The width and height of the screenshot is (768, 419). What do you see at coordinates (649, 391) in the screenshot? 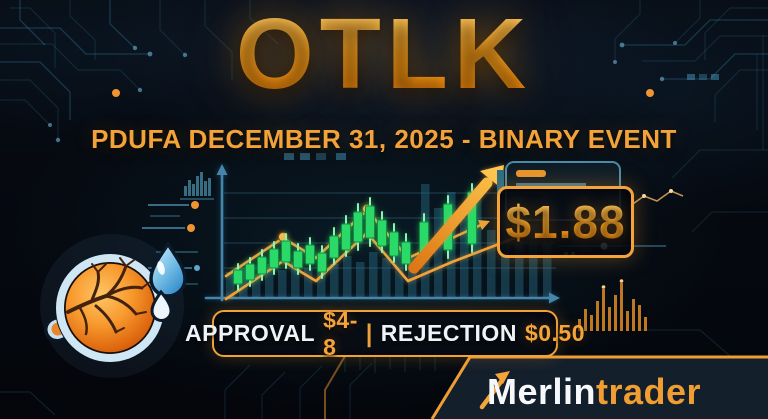
I see `brand-name-secondary: trader` at bounding box center [649, 391].